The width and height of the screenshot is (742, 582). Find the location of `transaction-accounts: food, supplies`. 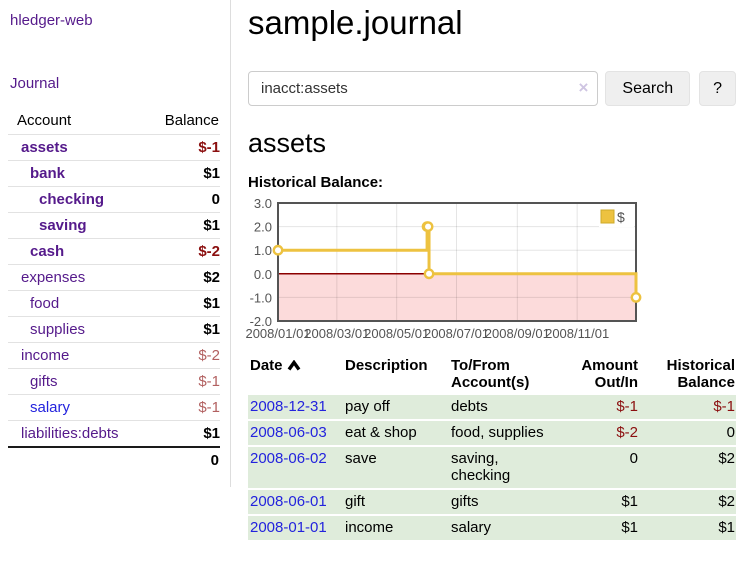

transaction-accounts: food, supplies is located at coordinates (503, 433).